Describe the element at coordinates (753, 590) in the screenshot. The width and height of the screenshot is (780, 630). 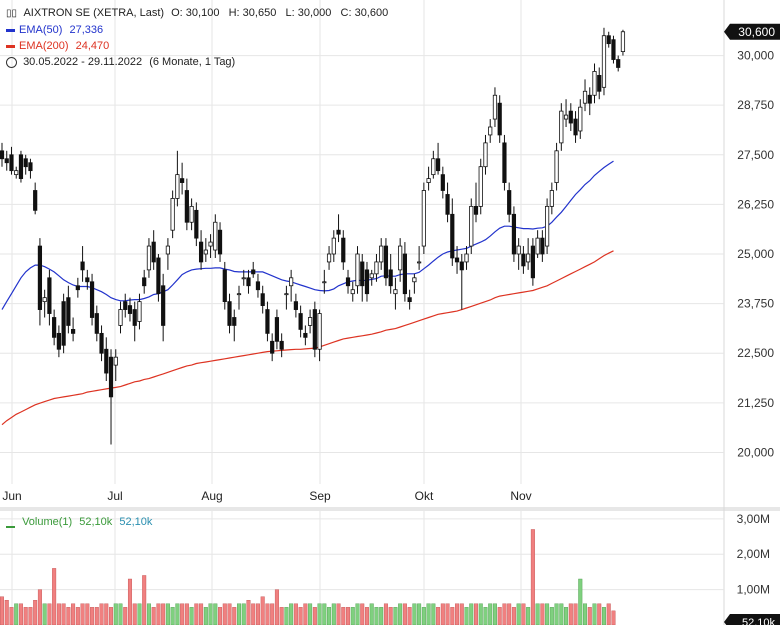
I see `volume-tick-label: 1,00M` at that location.